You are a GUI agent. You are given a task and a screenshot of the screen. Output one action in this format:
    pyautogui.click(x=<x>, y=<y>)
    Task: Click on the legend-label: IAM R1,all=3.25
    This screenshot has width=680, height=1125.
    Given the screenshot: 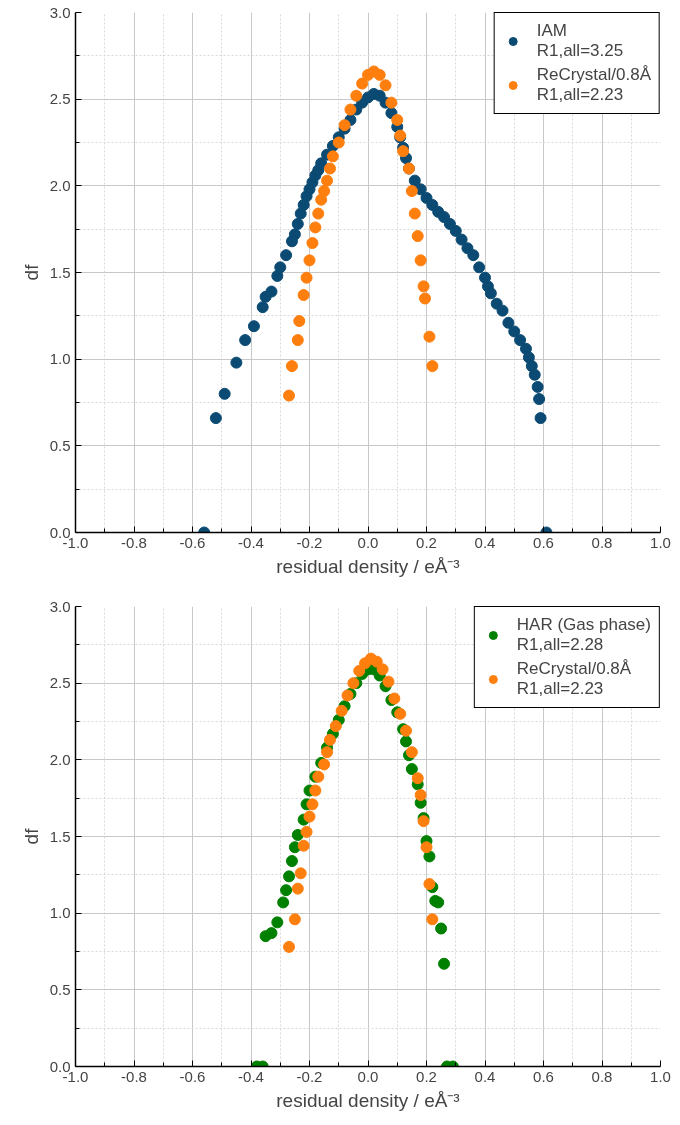 What is the action you would take?
    pyautogui.click(x=580, y=41)
    